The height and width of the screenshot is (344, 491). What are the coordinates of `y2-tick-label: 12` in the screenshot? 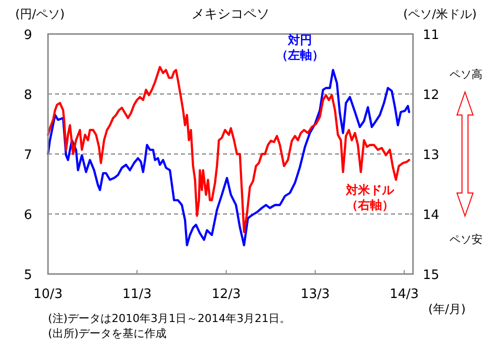 It's located at (431, 95).